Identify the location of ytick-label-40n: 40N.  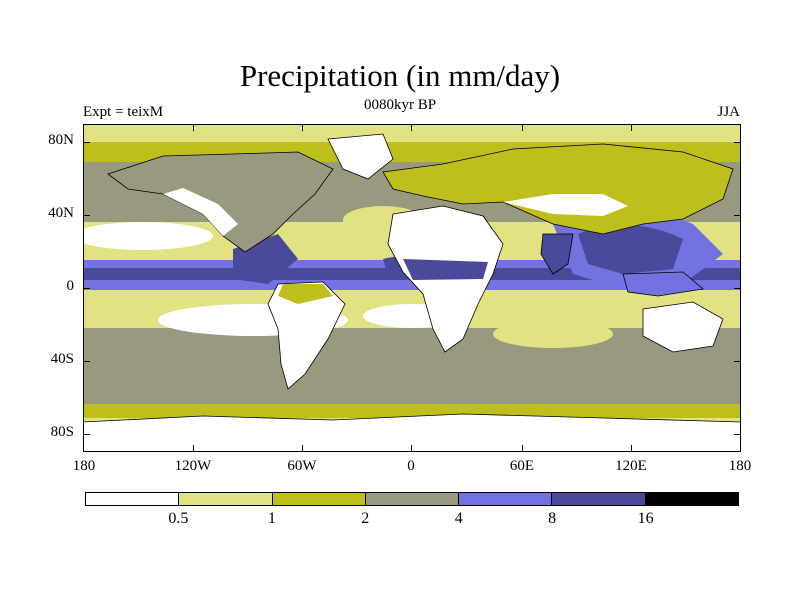
(61, 213).